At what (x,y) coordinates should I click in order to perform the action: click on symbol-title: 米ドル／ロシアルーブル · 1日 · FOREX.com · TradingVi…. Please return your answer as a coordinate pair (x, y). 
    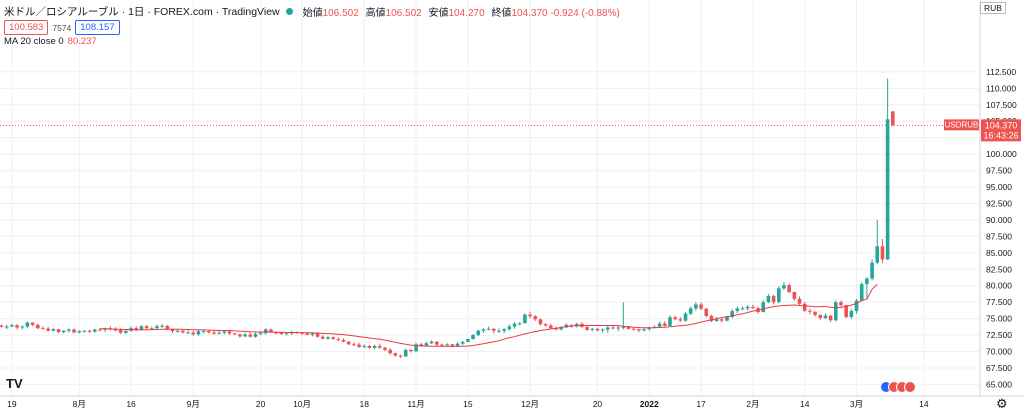
    Looking at the image, I should click on (142, 12).